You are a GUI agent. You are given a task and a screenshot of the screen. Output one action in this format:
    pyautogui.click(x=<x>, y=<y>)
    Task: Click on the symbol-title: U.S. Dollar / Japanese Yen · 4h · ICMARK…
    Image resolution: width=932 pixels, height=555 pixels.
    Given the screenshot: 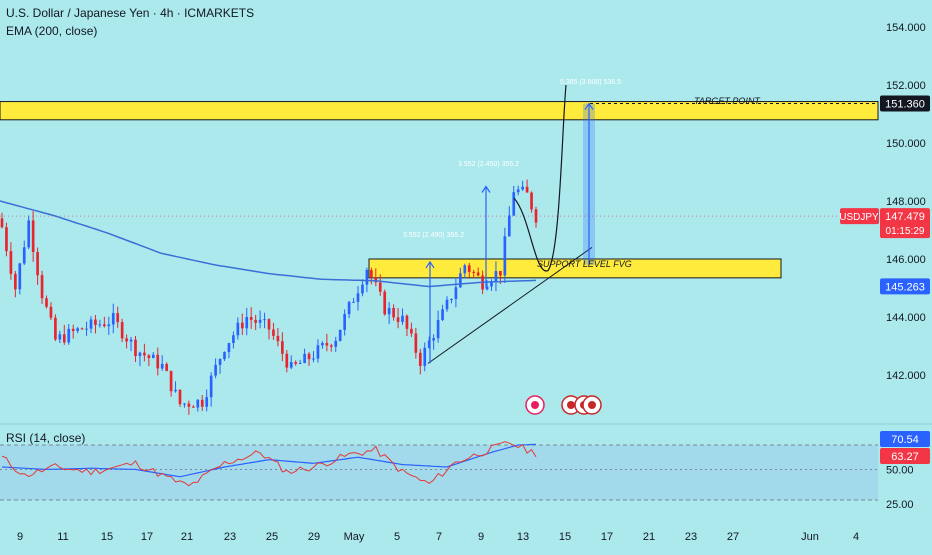 What is the action you would take?
    pyautogui.click(x=130, y=13)
    